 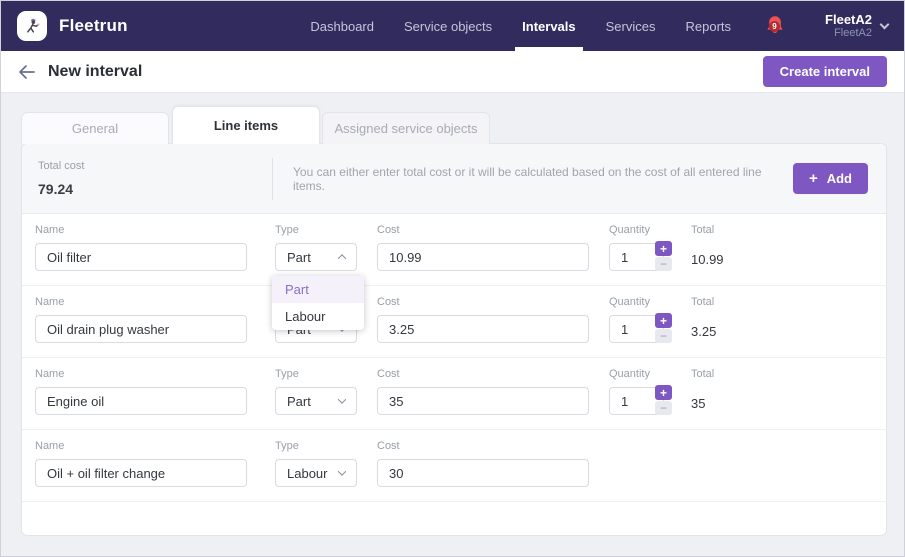 I want to click on fleetrun-logo-icon, so click(x=32, y=26).